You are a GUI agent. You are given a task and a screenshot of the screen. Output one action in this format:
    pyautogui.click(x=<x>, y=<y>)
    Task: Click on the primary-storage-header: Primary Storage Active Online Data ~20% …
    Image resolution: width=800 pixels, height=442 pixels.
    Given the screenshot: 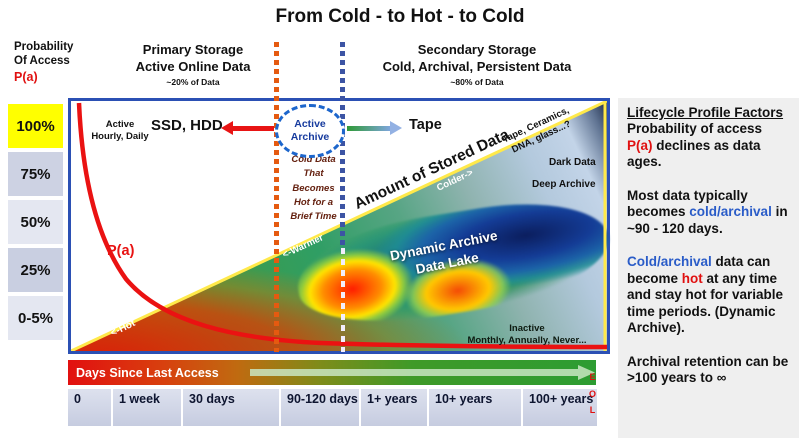 What is the action you would take?
    pyautogui.click(x=193, y=64)
    